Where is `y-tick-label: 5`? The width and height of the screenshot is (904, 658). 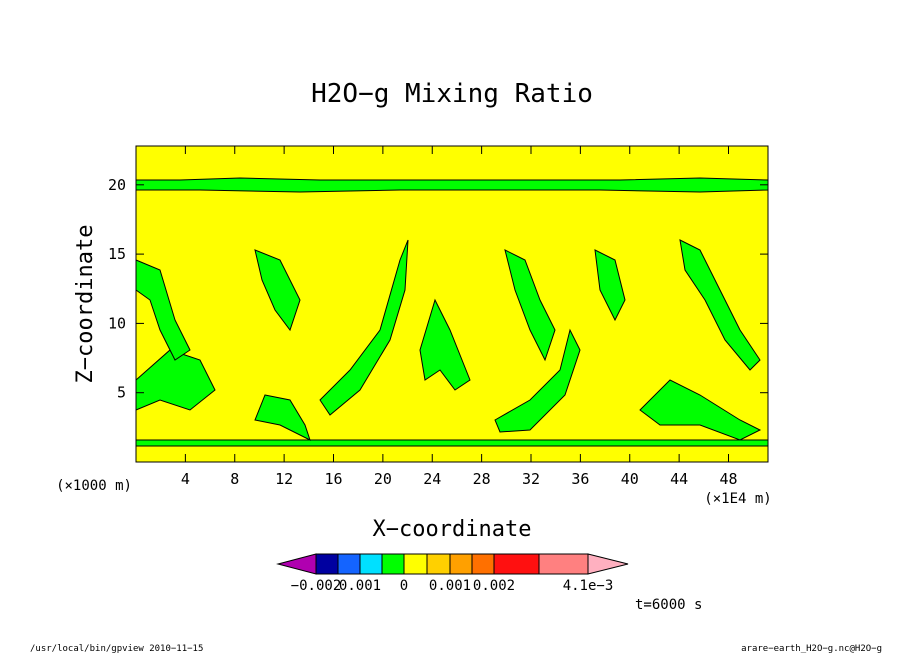 y-tick-label: 5 is located at coordinates (121, 393).